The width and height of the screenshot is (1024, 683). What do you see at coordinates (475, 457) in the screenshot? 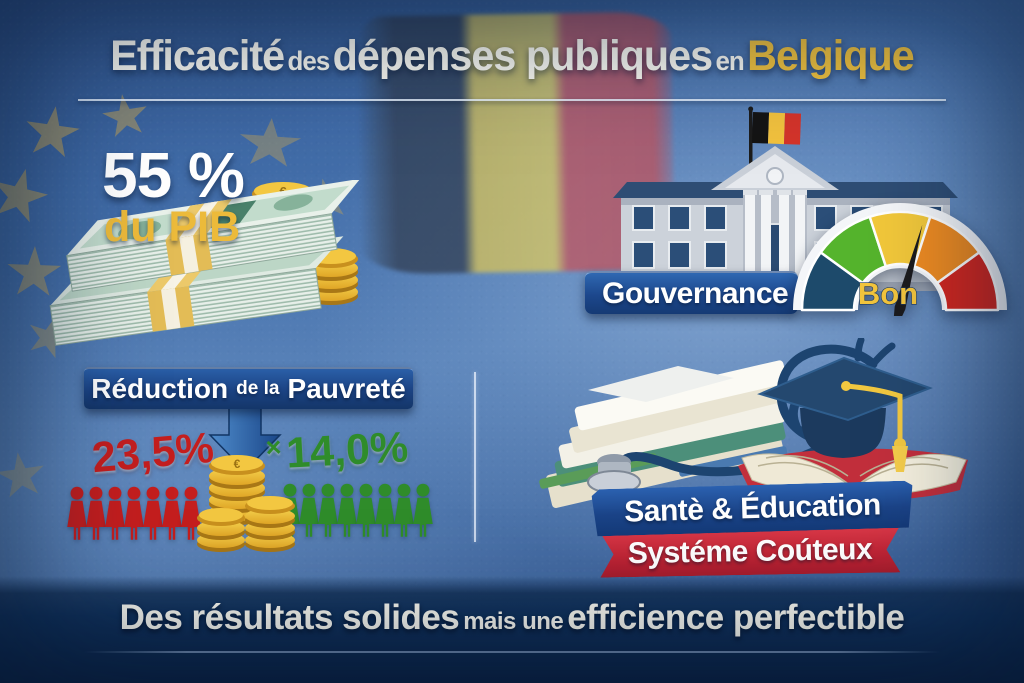
I see `section-divider-line` at bounding box center [475, 457].